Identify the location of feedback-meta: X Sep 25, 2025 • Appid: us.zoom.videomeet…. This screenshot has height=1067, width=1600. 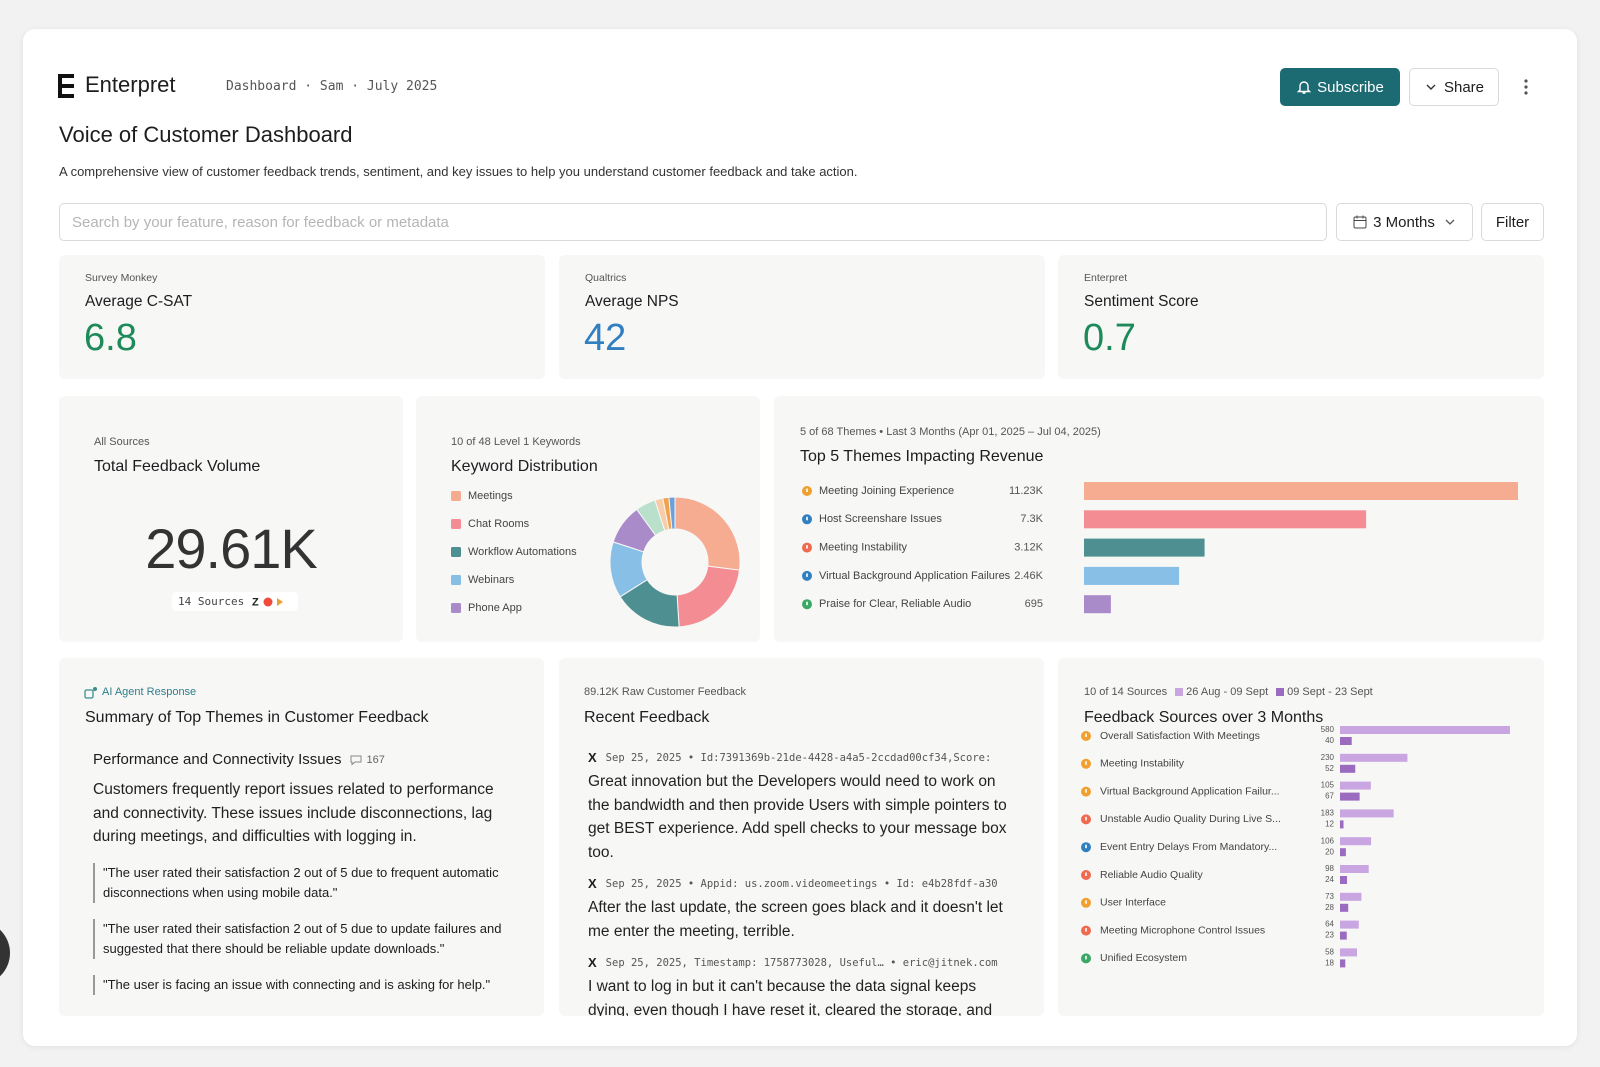
(803, 883).